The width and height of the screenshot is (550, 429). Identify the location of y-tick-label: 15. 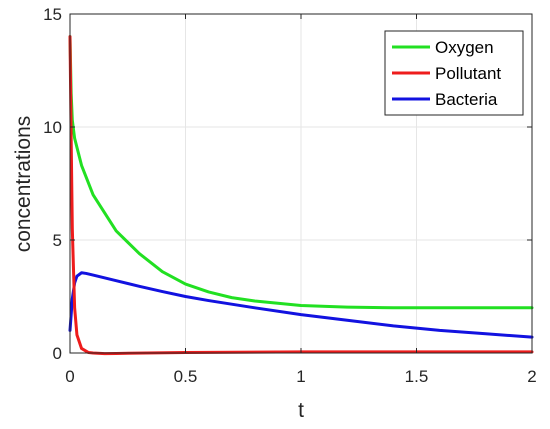
(52, 14).